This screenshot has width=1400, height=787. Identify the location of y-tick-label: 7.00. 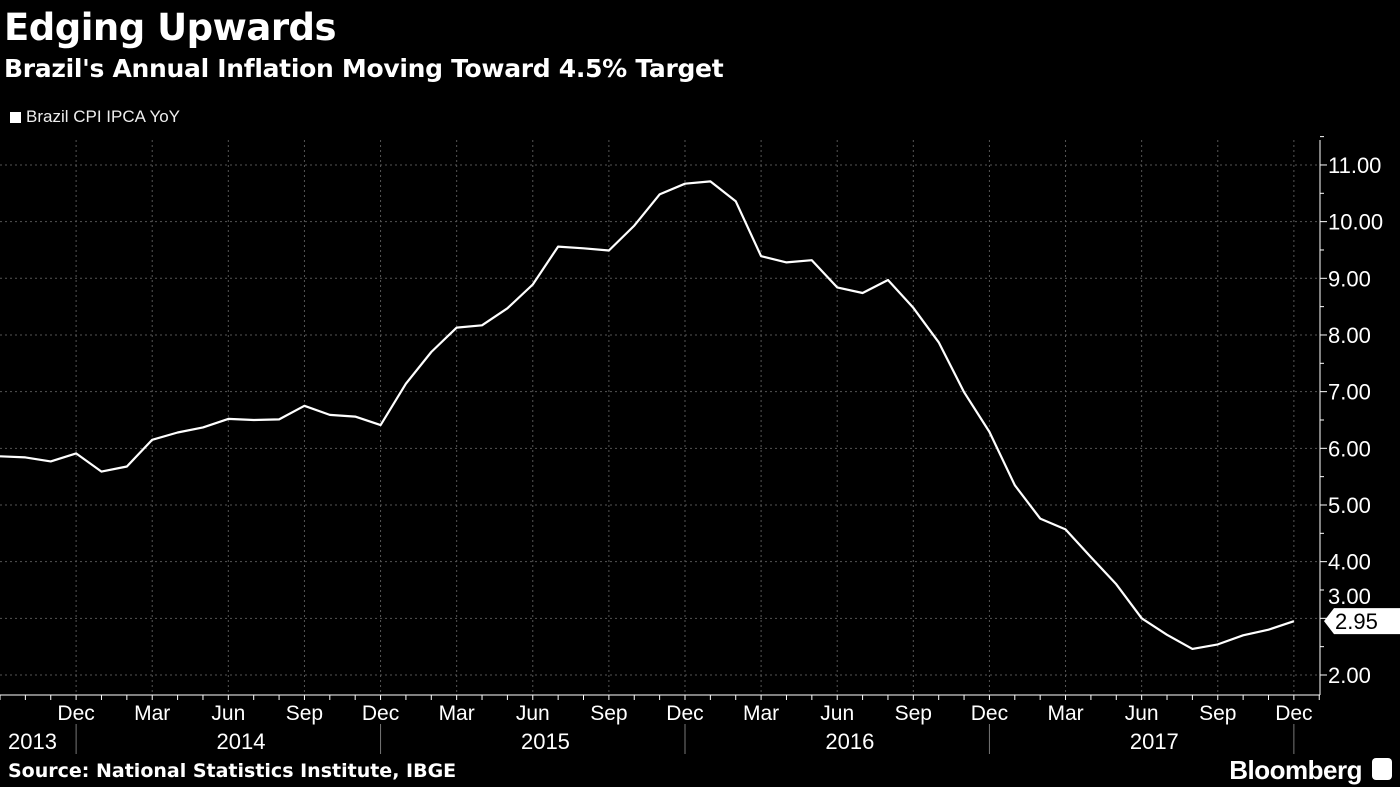
(1349, 392).